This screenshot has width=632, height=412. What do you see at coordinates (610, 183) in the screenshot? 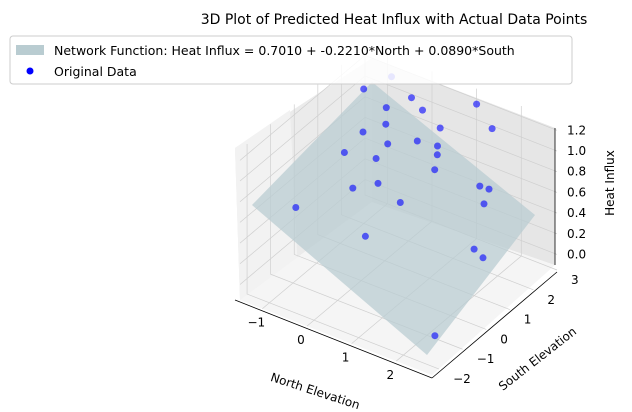
I see `z-axis-label: Heat Influx` at bounding box center [610, 183].